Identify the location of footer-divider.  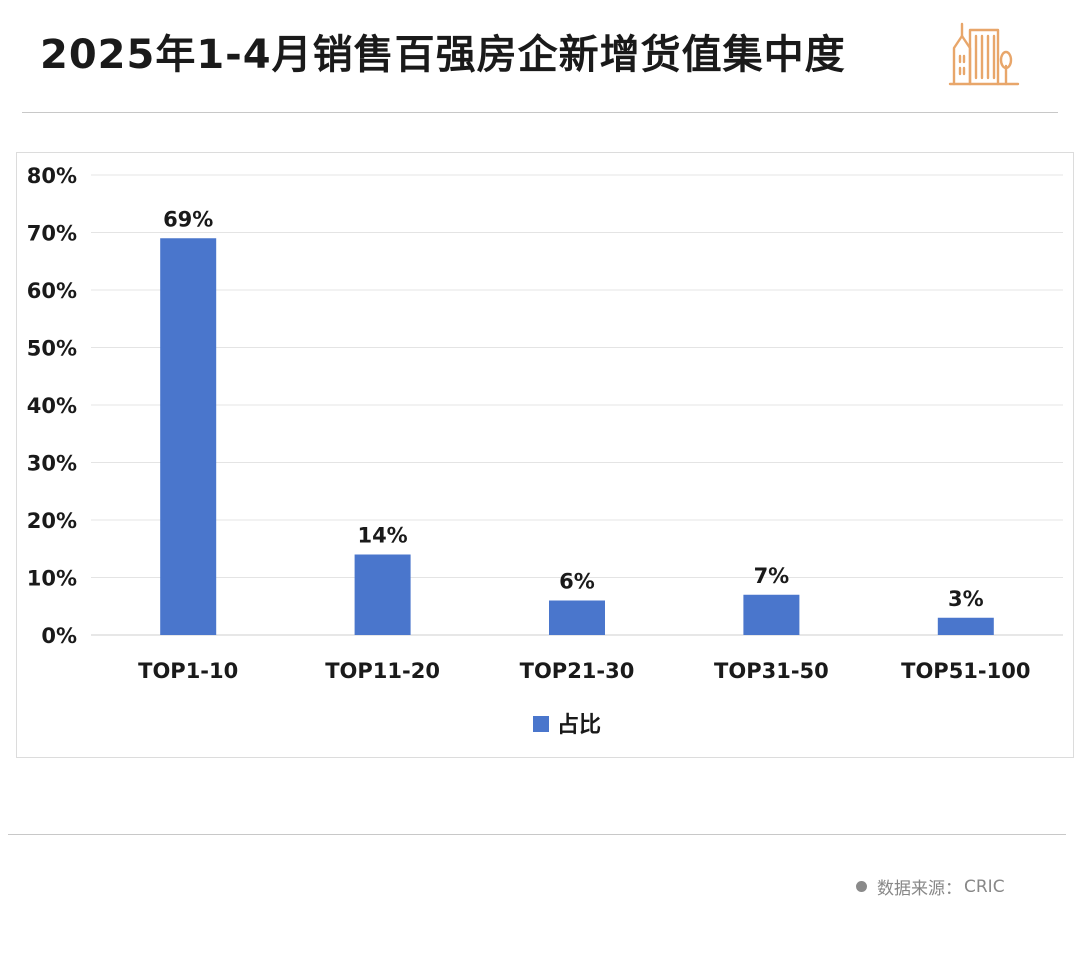
(537, 834).